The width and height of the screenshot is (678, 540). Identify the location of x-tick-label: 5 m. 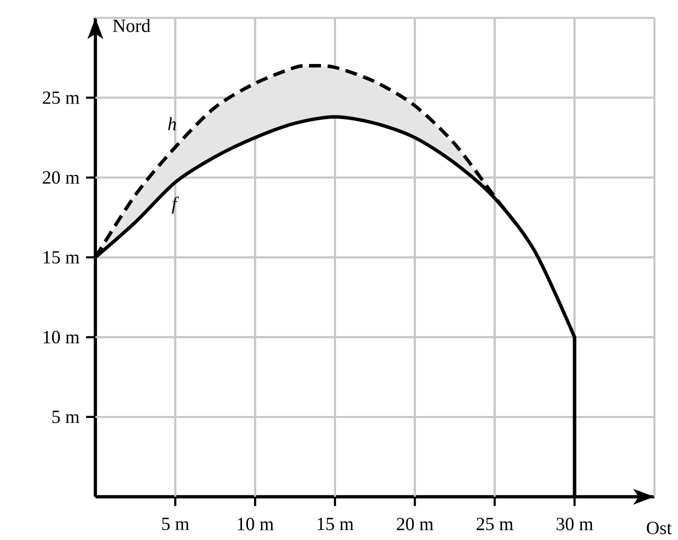
(176, 524).